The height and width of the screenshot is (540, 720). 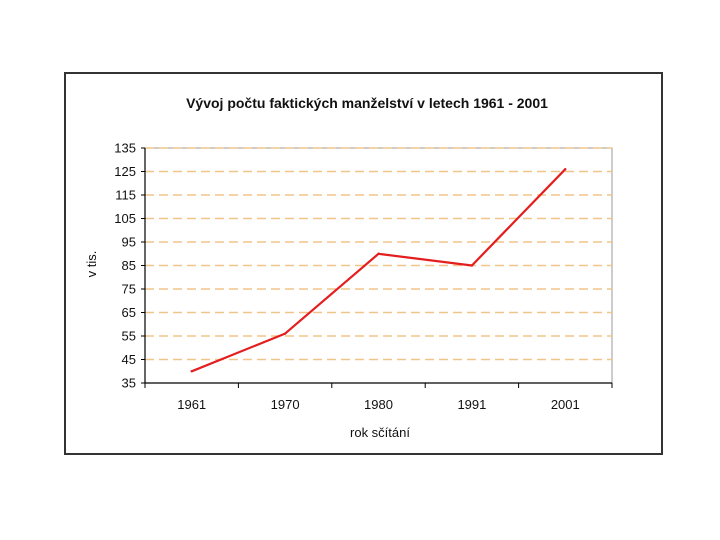 I want to click on y-tick-label-135: 135, so click(x=125, y=148).